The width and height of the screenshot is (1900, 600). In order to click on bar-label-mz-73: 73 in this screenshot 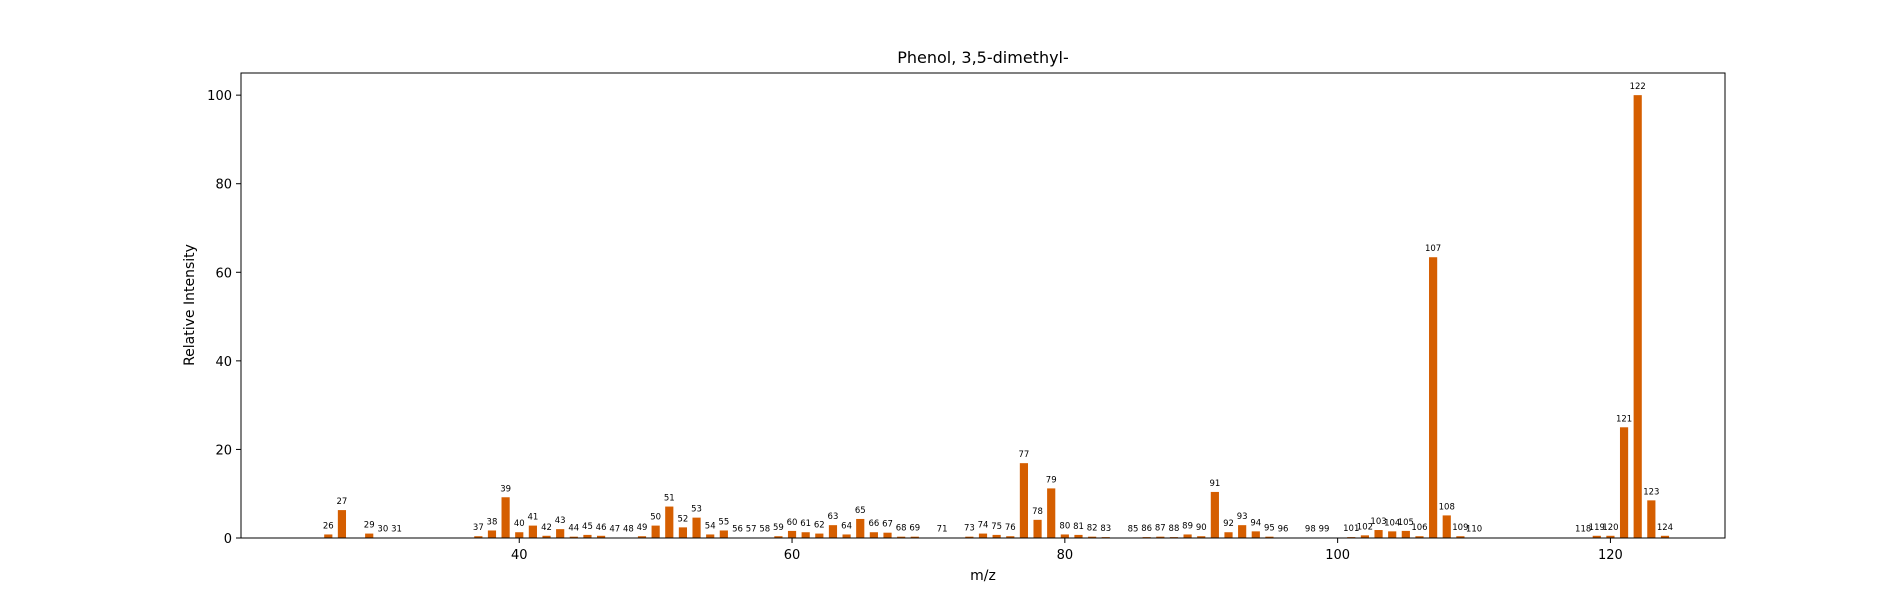, I will do `click(969, 529)`.